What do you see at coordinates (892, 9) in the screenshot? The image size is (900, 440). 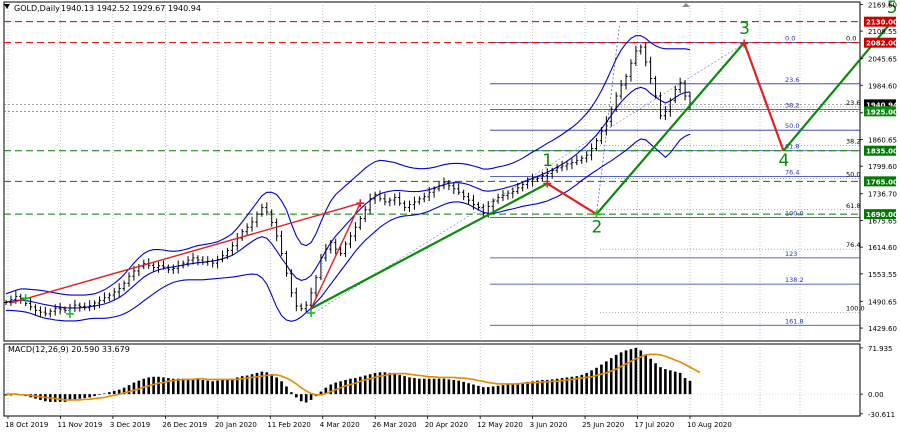 I see `wave-label: 5` at bounding box center [892, 9].